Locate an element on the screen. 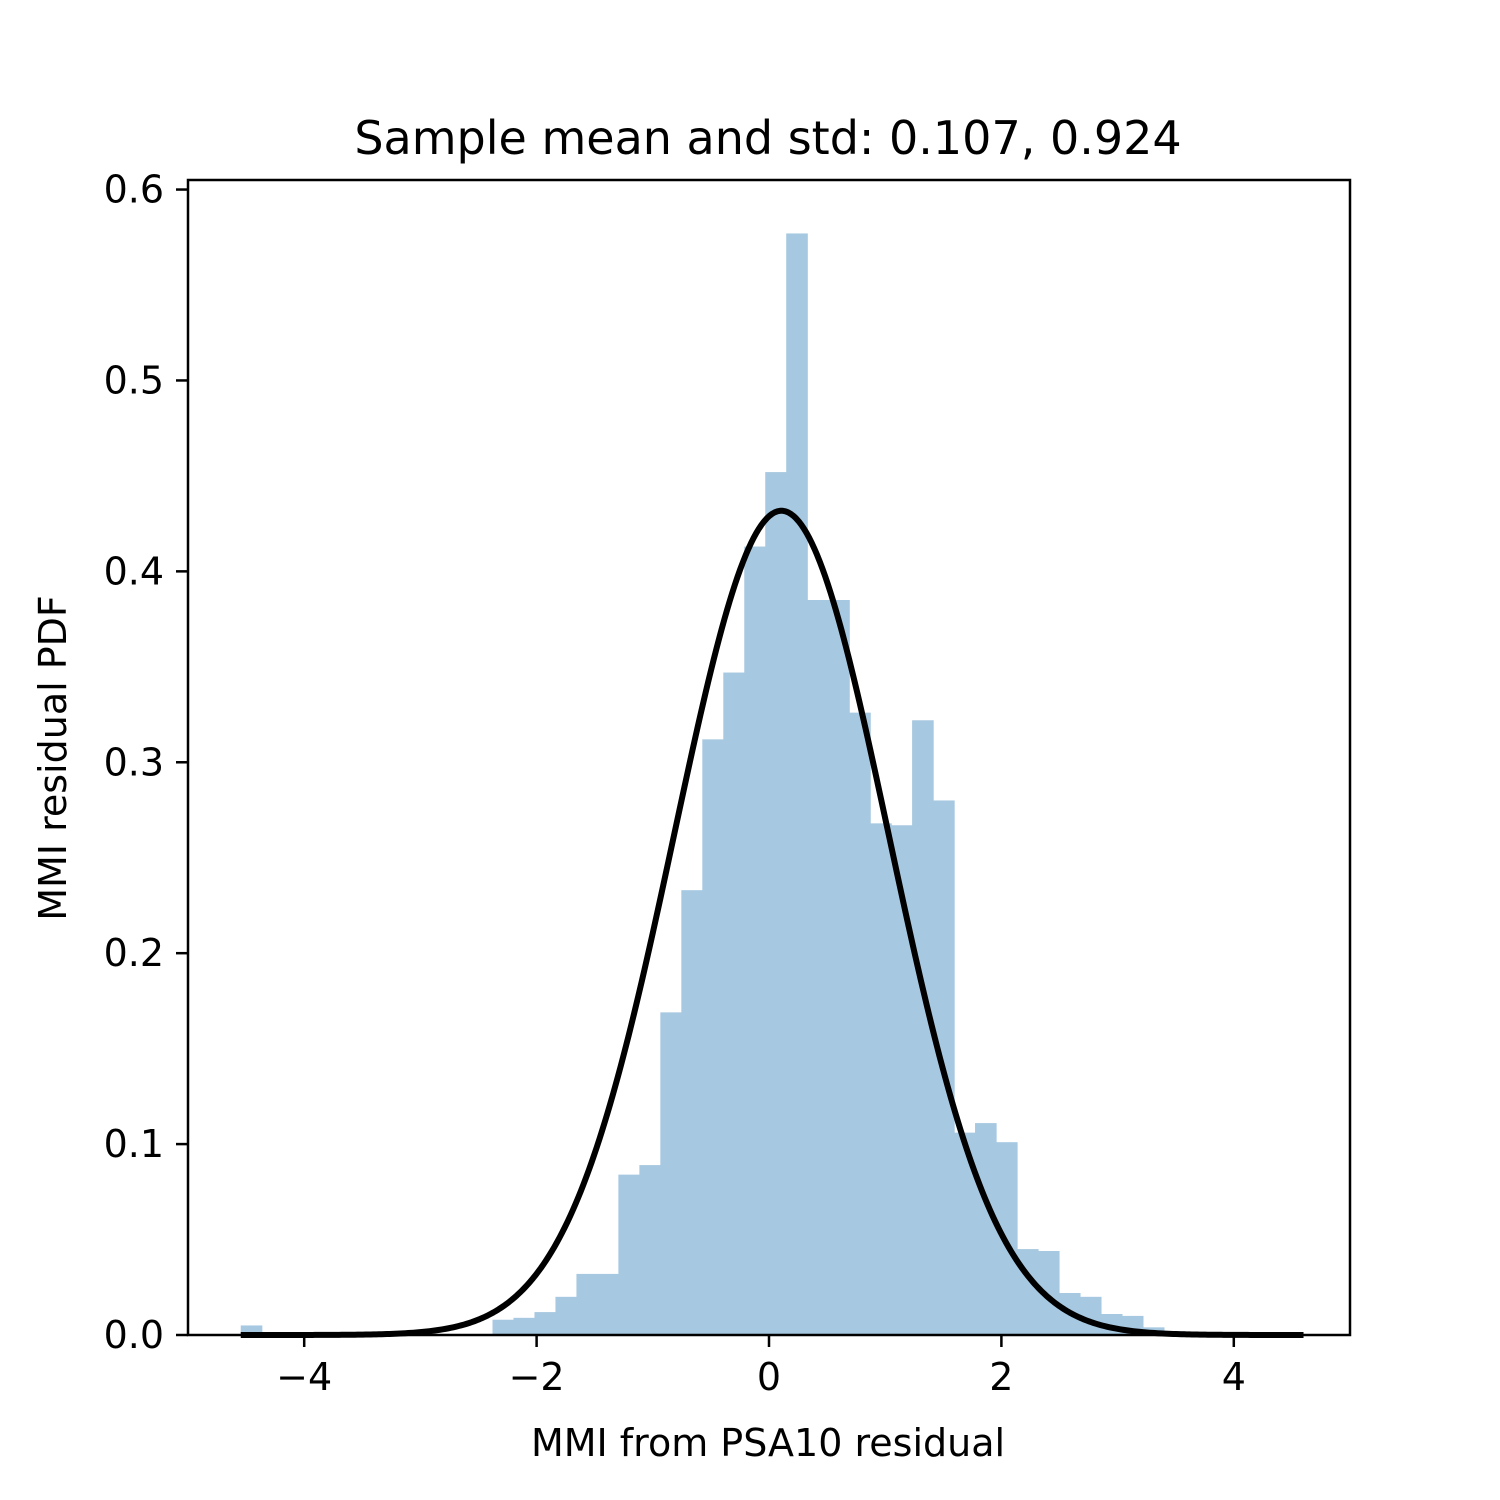 Image resolution: width=1500 pixels, height=1500 pixels. x-axis-label: MMI from PSA10 residual is located at coordinates (768, 1443).